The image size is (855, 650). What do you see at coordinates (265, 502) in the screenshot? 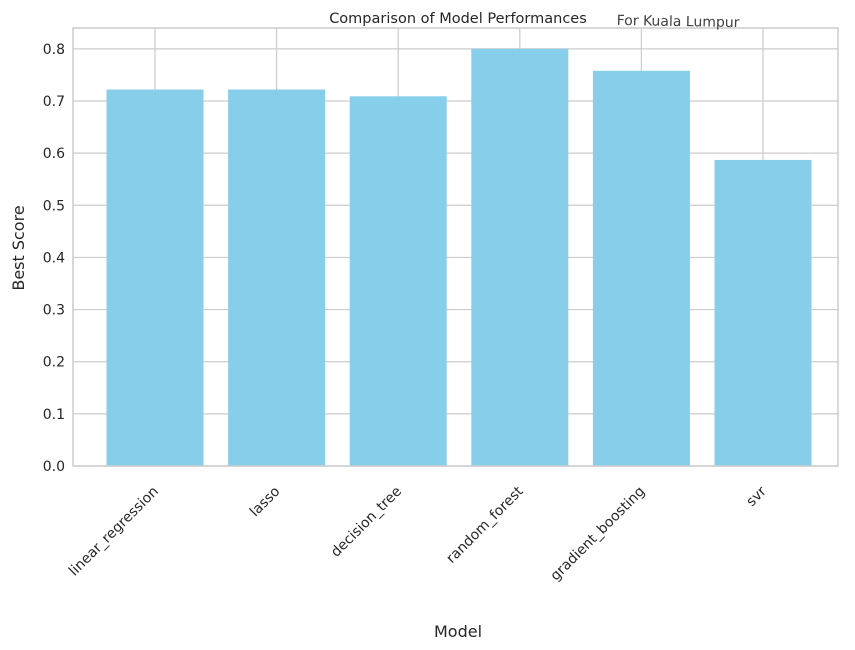
I see `x-tick-label: lasso` at bounding box center [265, 502].